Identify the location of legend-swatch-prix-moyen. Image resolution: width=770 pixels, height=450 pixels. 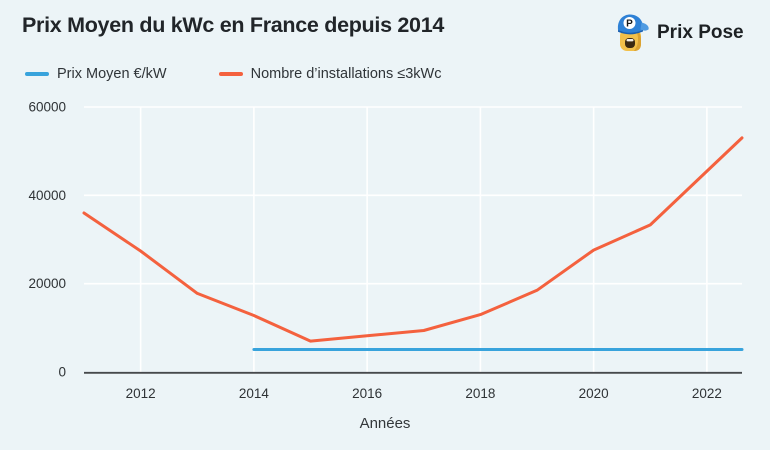
(37, 74).